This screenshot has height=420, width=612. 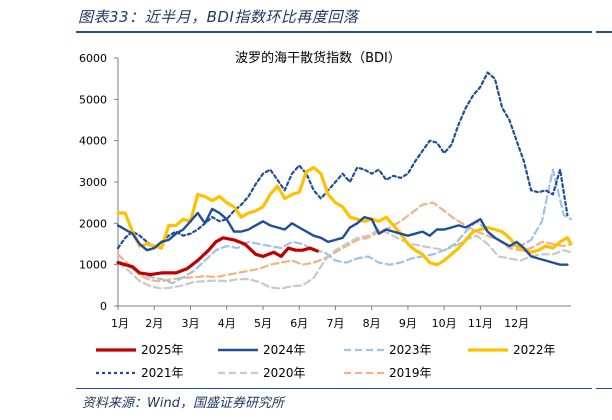 What do you see at coordinates (162, 350) in the screenshot?
I see `legend-label-2025: 2025年` at bounding box center [162, 350].